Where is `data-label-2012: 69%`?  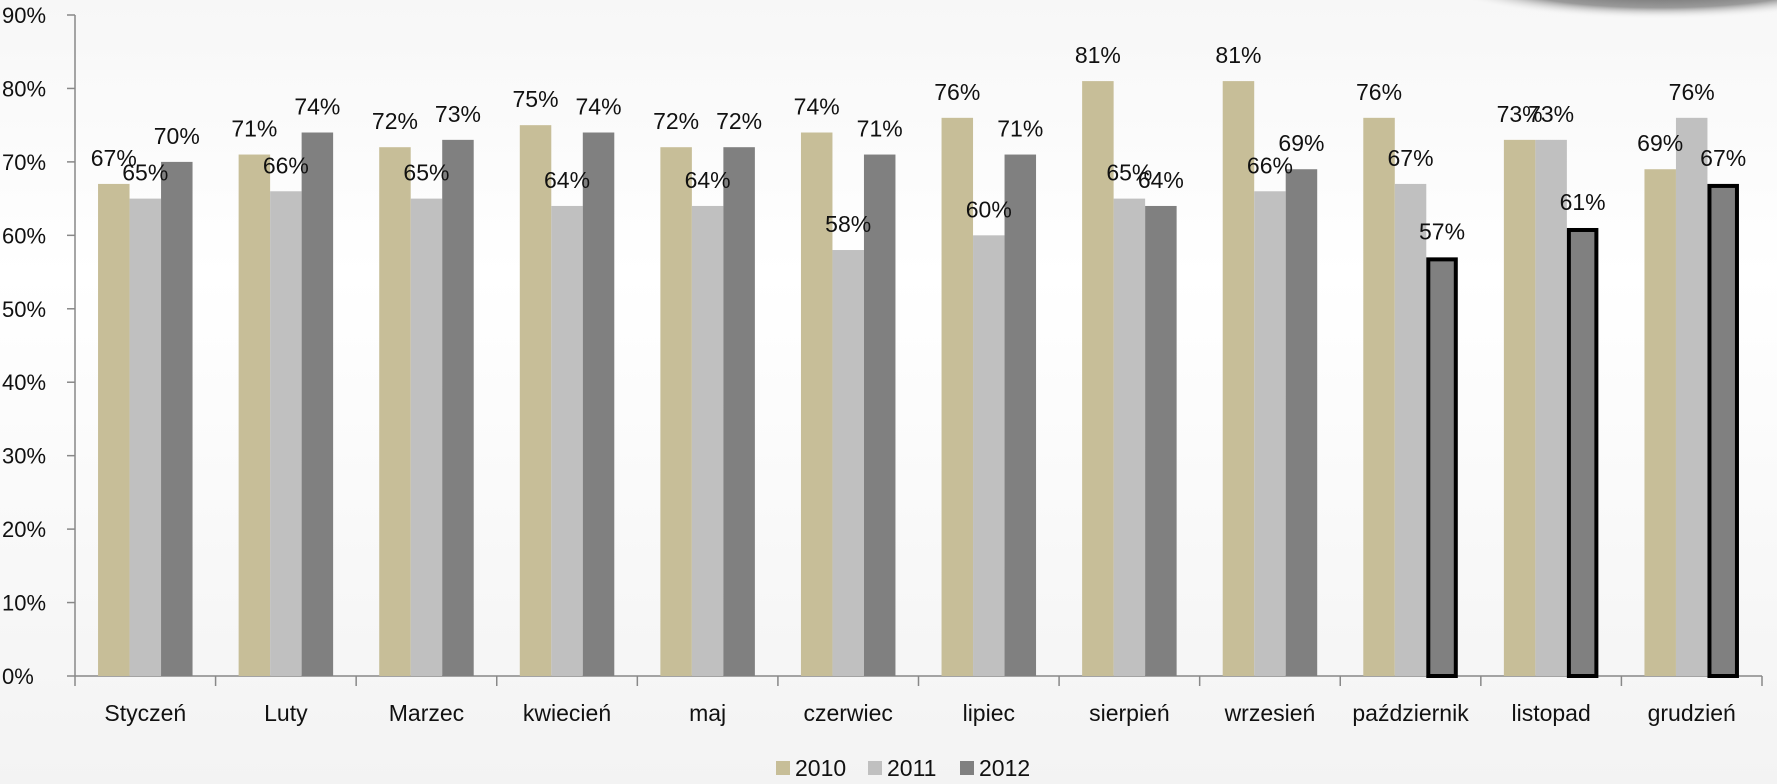 data-label-2012: 69% is located at coordinates (1301, 143).